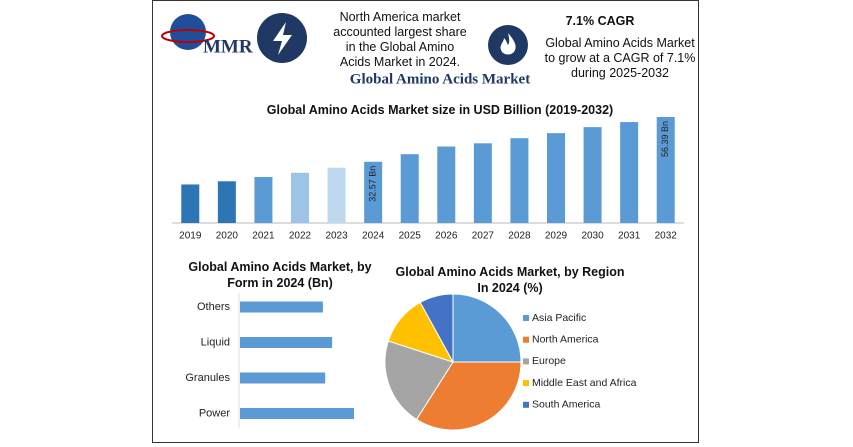  Describe the element at coordinates (549, 361) in the screenshot. I see `legend-label: Europe` at that location.